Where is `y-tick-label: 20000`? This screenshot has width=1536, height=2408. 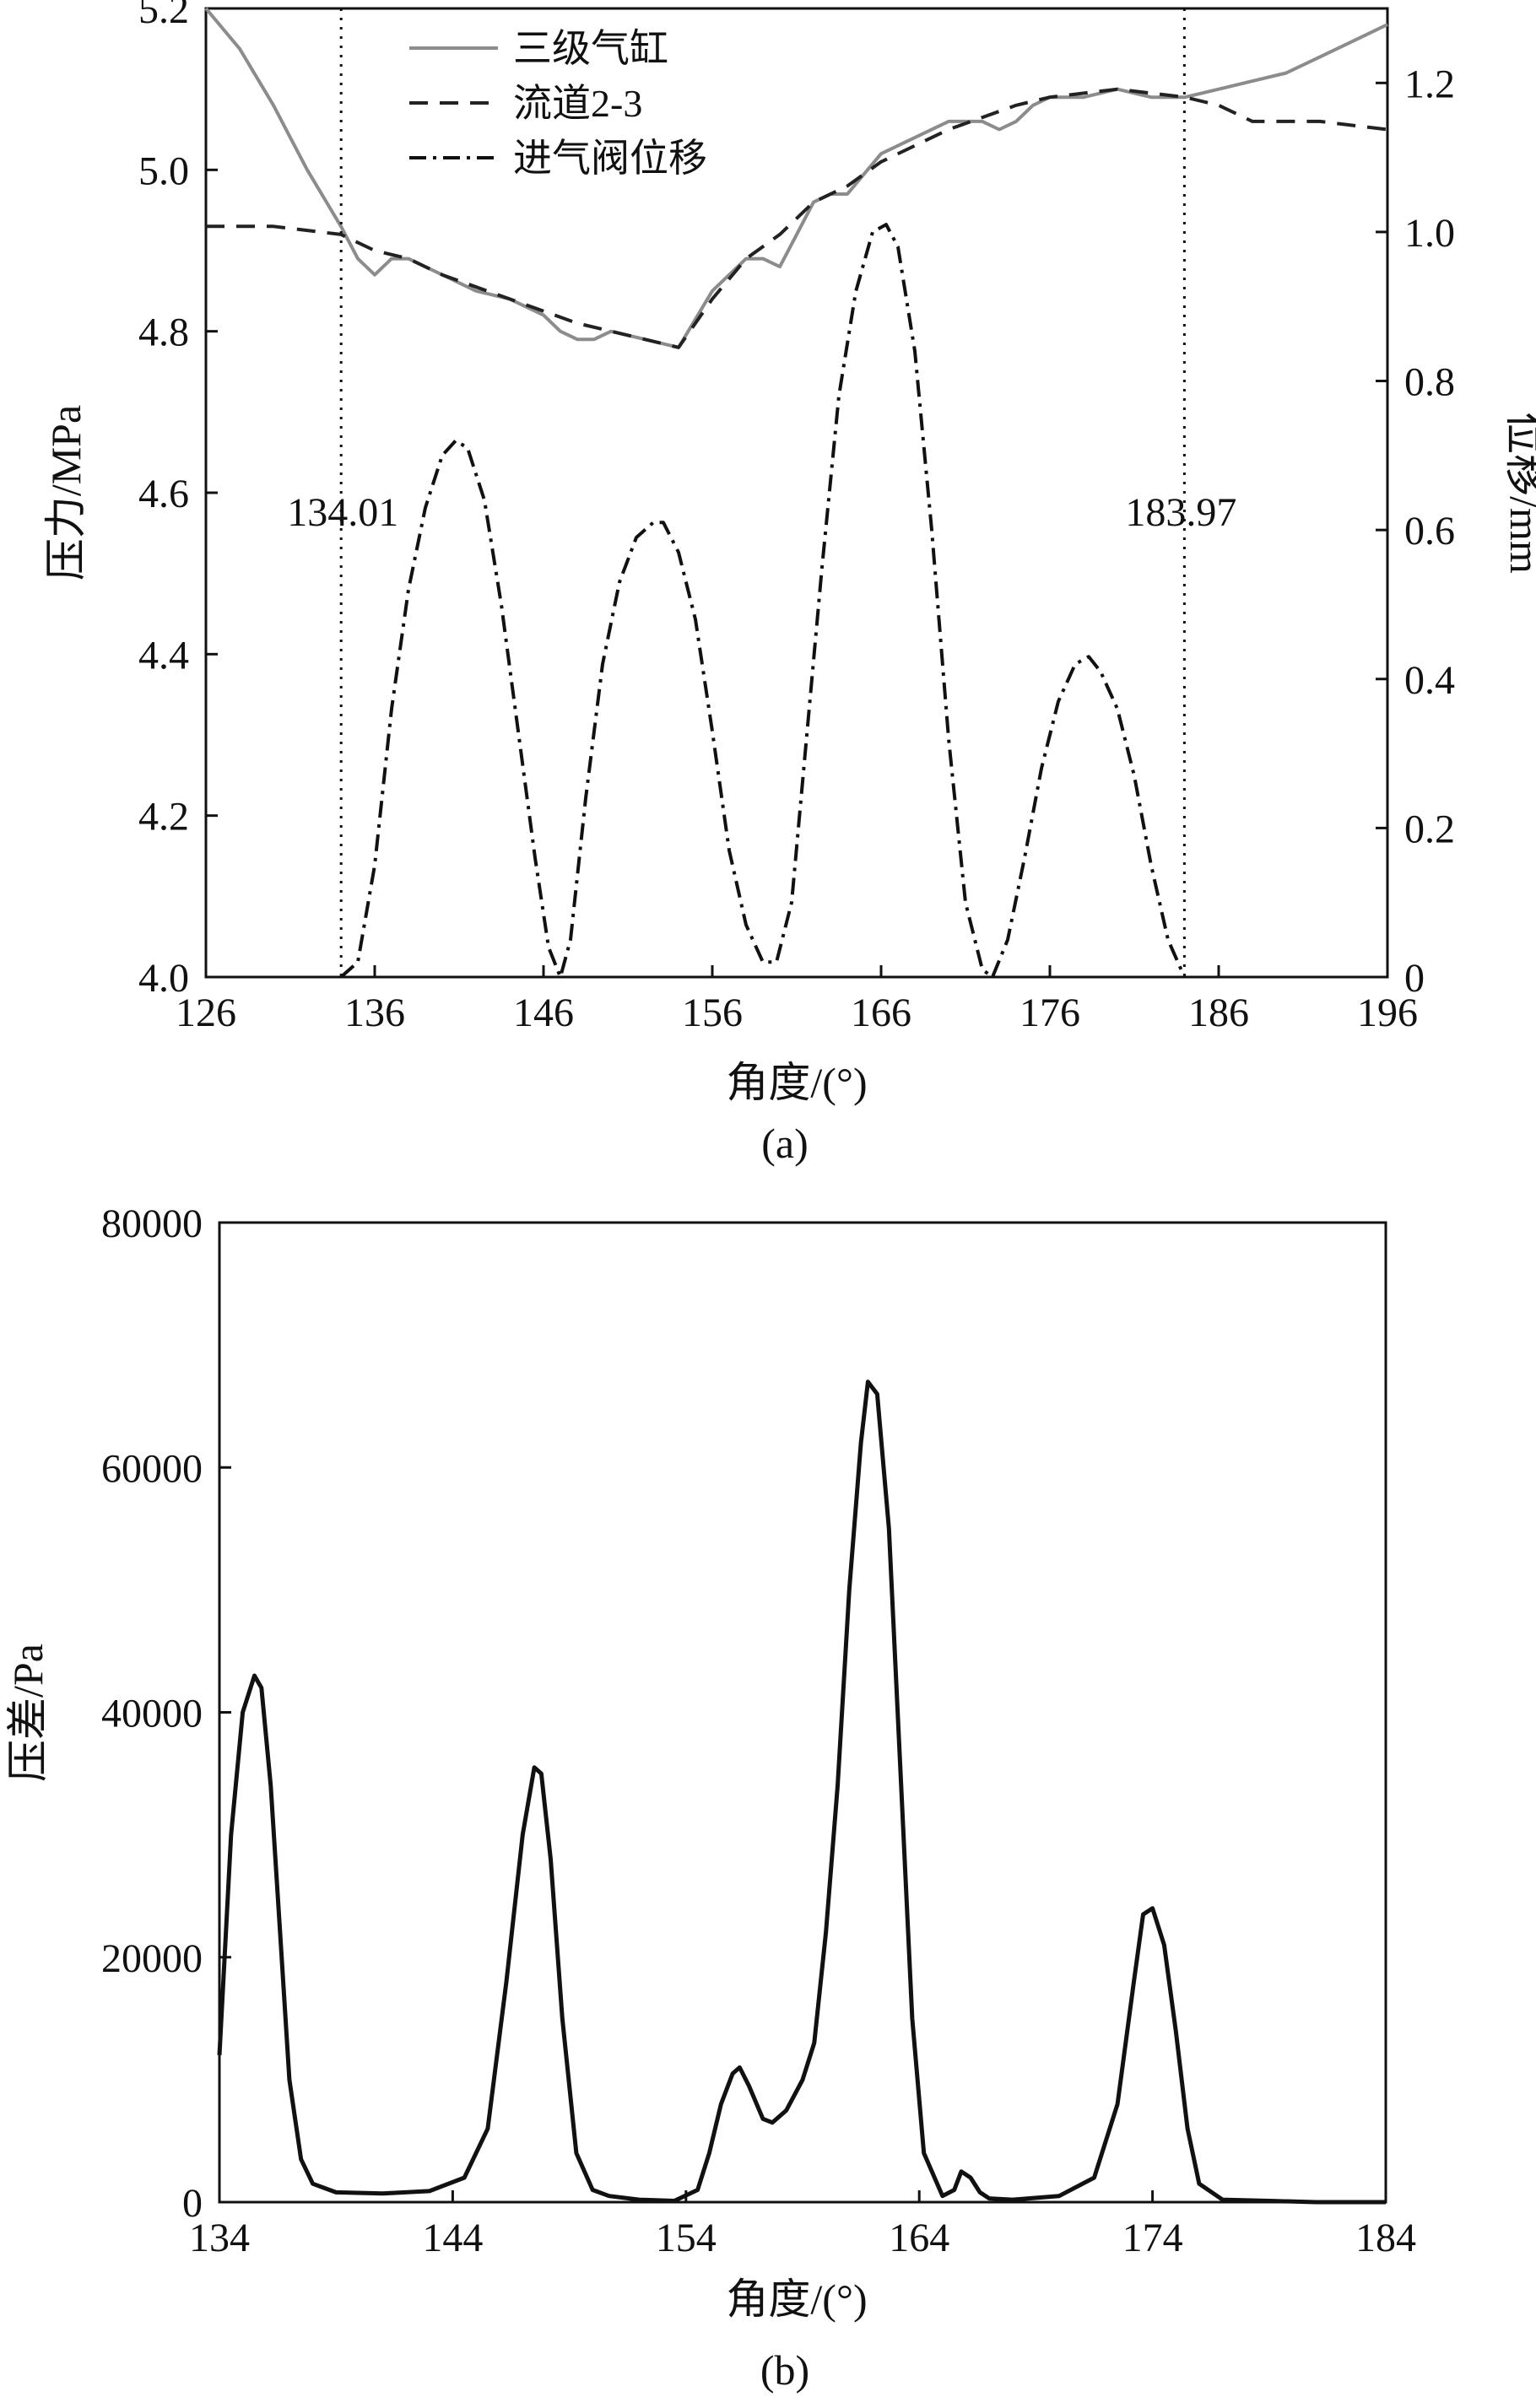 y-tick-label: 20000 is located at coordinates (152, 1959).